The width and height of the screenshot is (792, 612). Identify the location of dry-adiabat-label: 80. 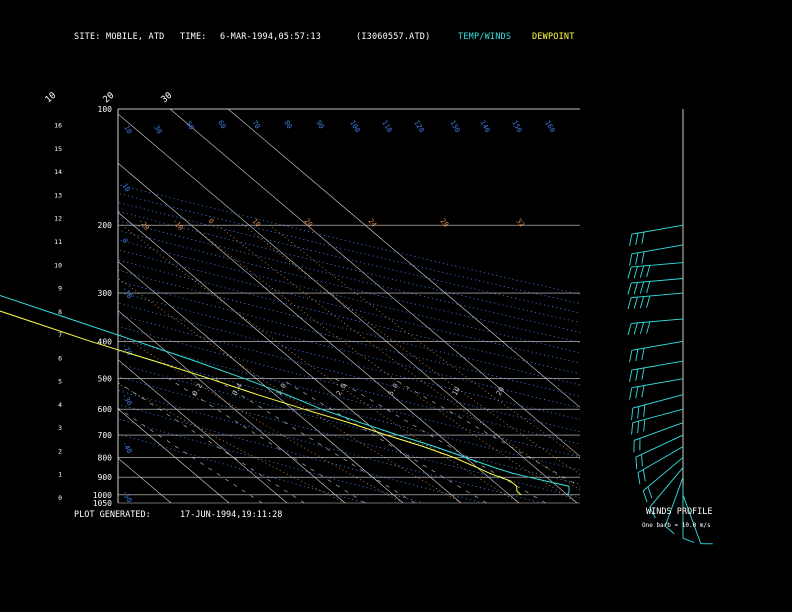
(287, 124).